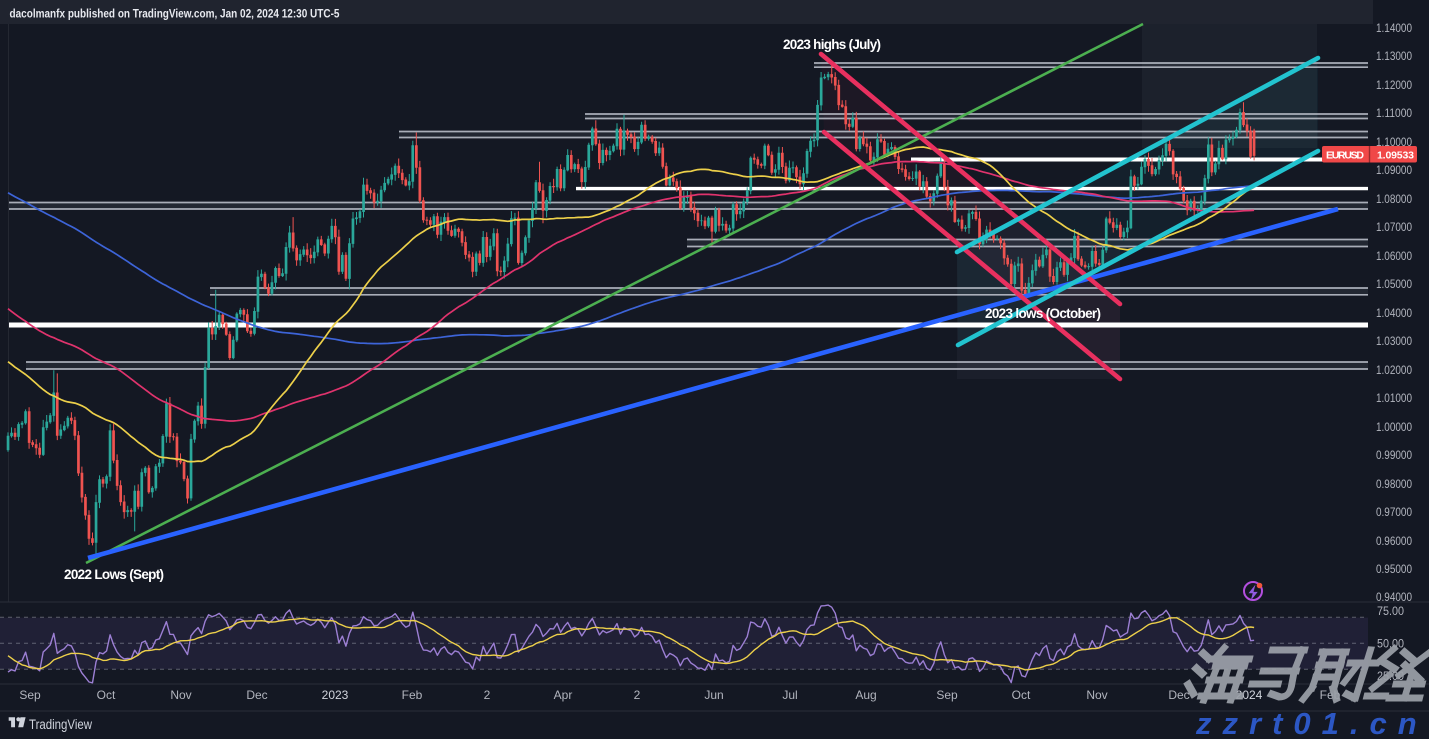 The height and width of the screenshot is (739, 1429). What do you see at coordinates (789, 695) in the screenshot?
I see `svg-text: Jul` at bounding box center [789, 695].